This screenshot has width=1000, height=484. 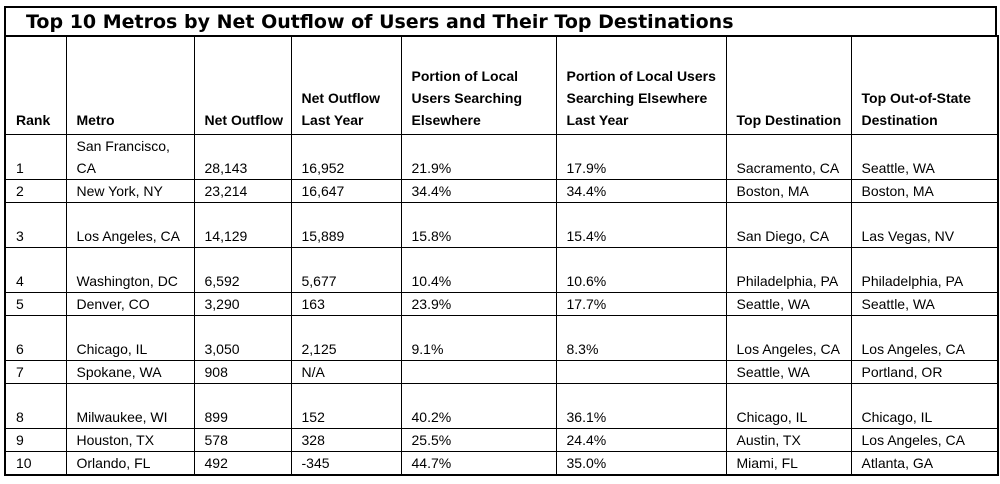 I want to click on cell-portion, so click(x=478, y=372).